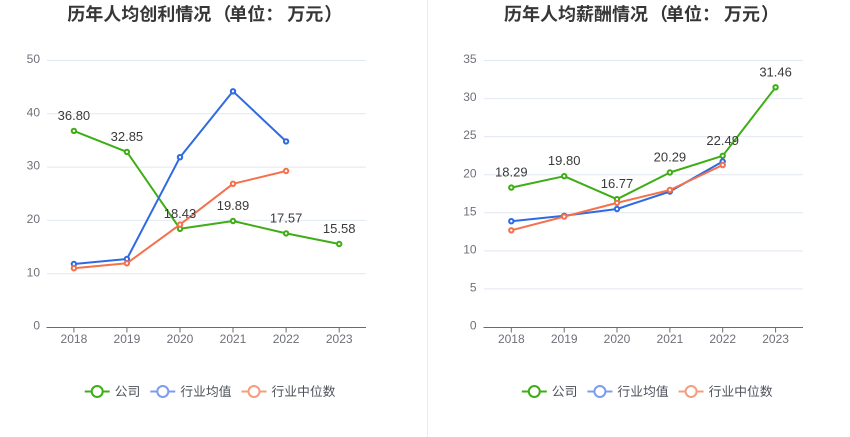 Image resolution: width=850 pixels, height=437 pixels. I want to click on svg-text: 20.29, so click(670, 157).